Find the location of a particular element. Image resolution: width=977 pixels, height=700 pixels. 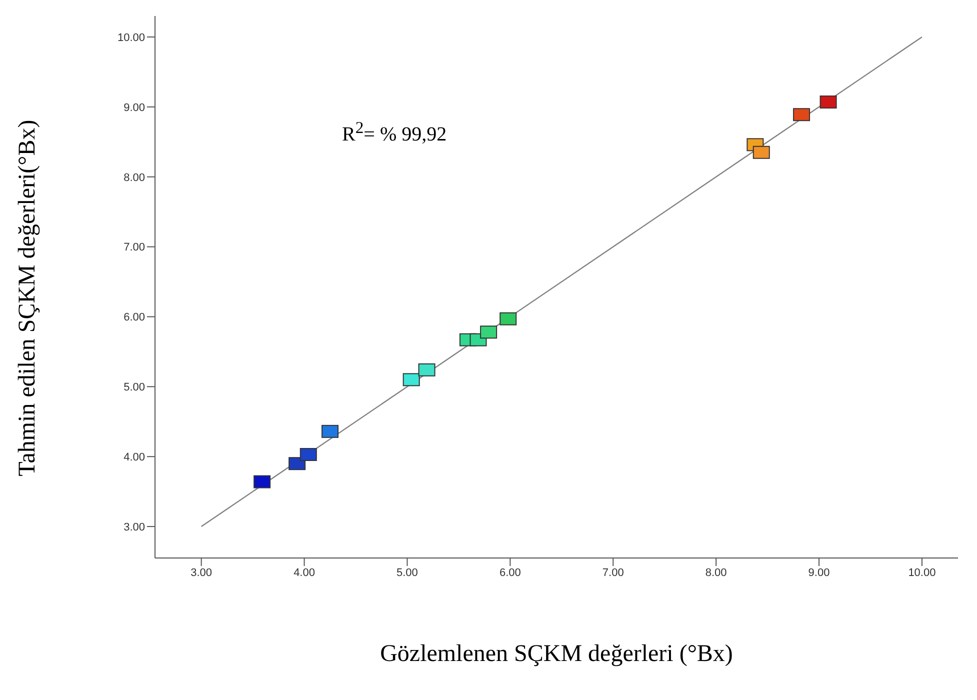

x-tick-label: 7.00 is located at coordinates (613, 572).